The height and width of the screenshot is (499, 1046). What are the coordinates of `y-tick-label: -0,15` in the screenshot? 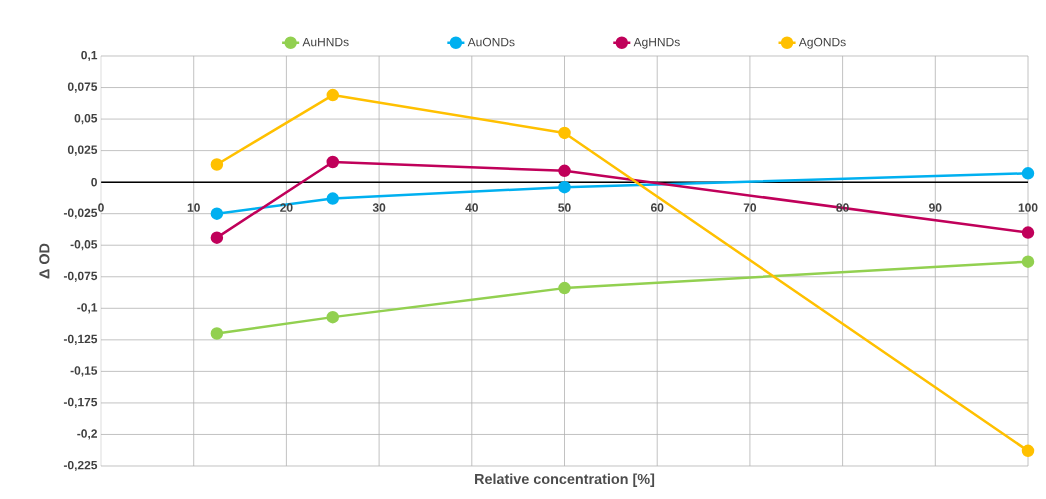 It's located at (84, 371).